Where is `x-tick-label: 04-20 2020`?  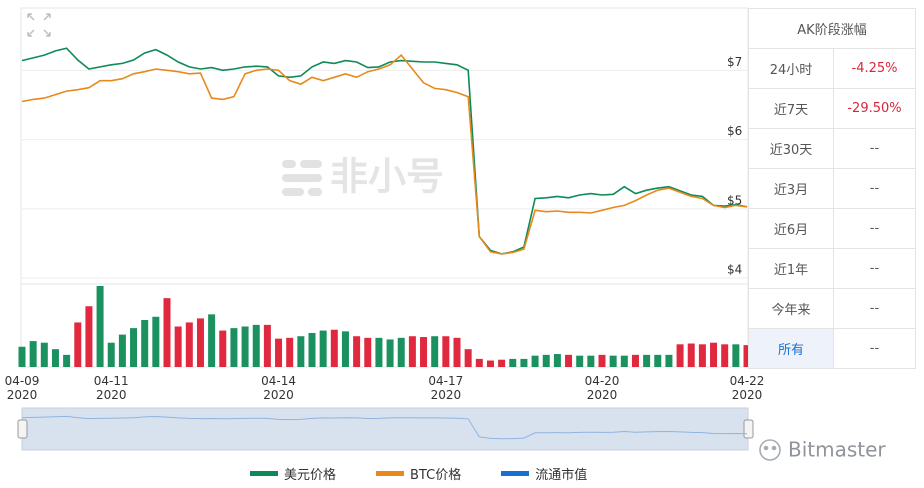
x-tick-label: 04-20 2020 is located at coordinates (602, 388).